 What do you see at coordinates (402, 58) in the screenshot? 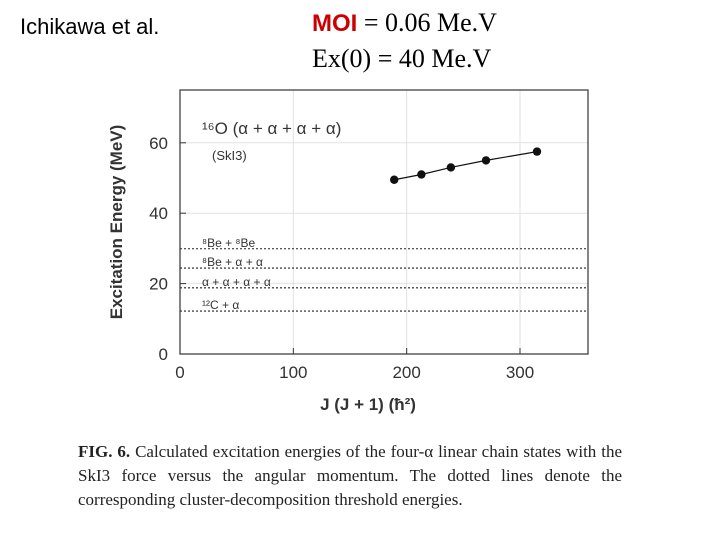
I see `ex-line: Ex(0) = 40 Me.V` at bounding box center [402, 58].